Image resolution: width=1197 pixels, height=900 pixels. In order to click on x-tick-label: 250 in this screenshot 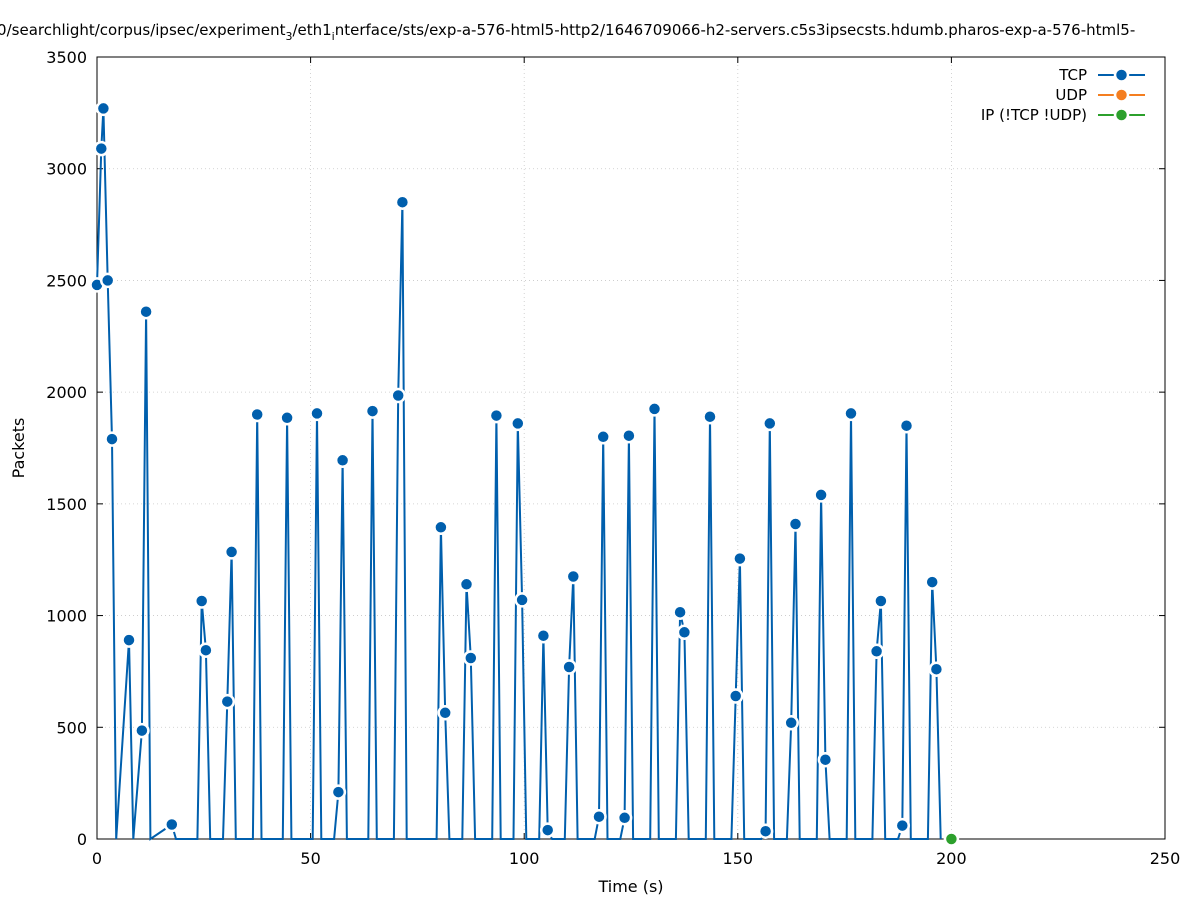, I will do `click(1165, 858)`.